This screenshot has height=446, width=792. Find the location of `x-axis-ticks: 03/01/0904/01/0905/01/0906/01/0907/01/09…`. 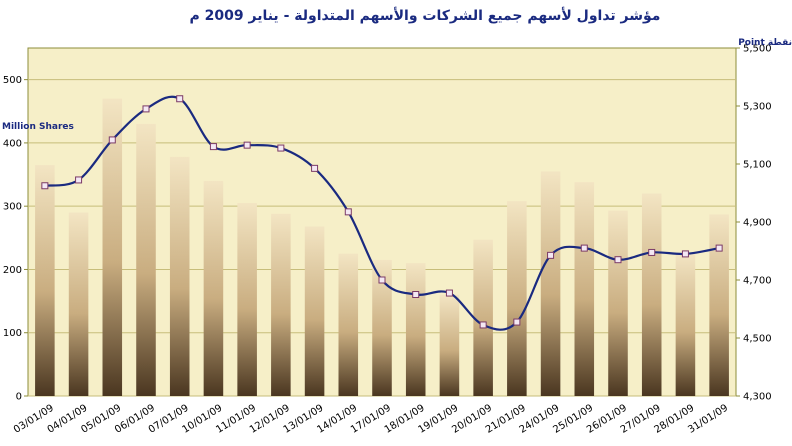

x-axis-ticks: 03/01/0904/01/0905/01/0906/01/0907/01/09… is located at coordinates (371, 419).